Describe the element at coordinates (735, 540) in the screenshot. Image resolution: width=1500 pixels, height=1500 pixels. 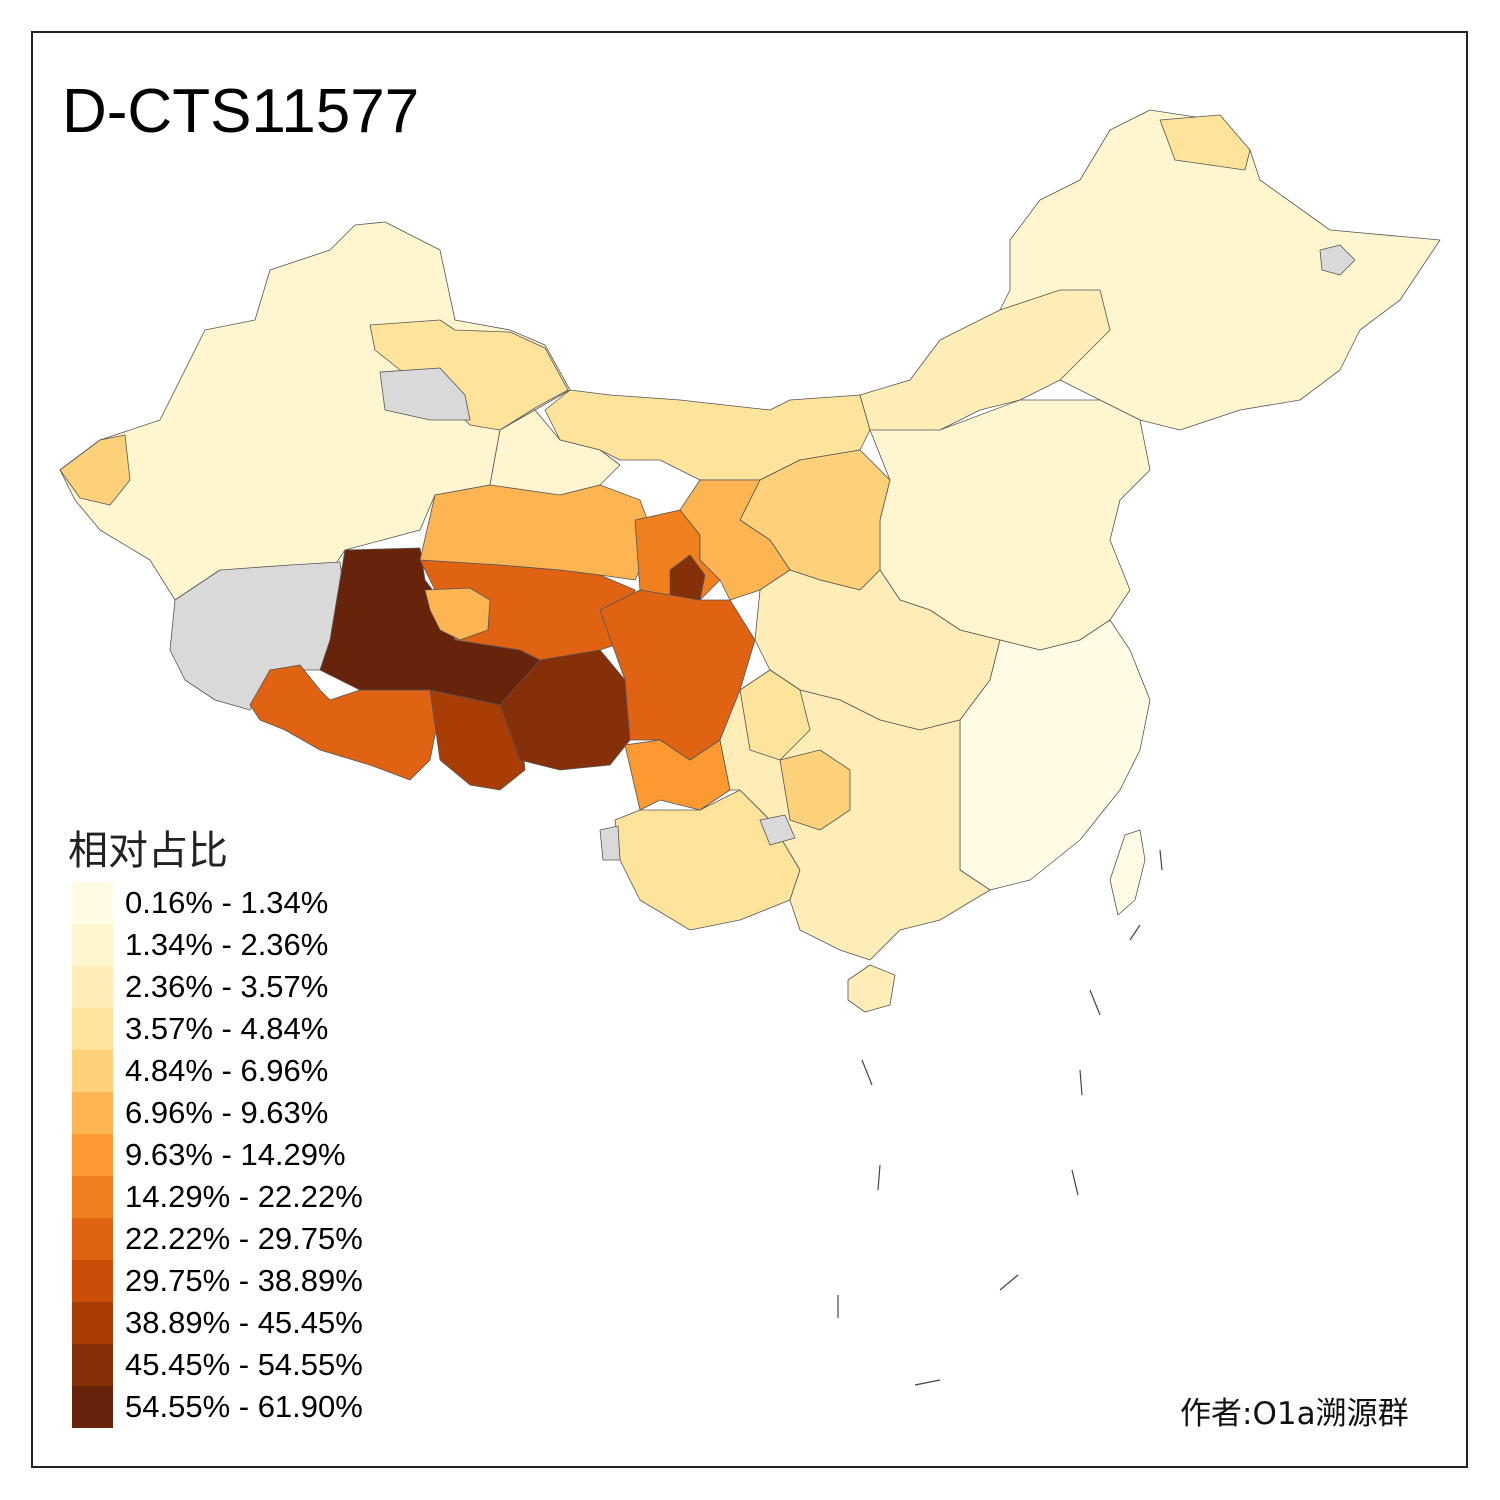
I see `region-gansu-east` at that location.